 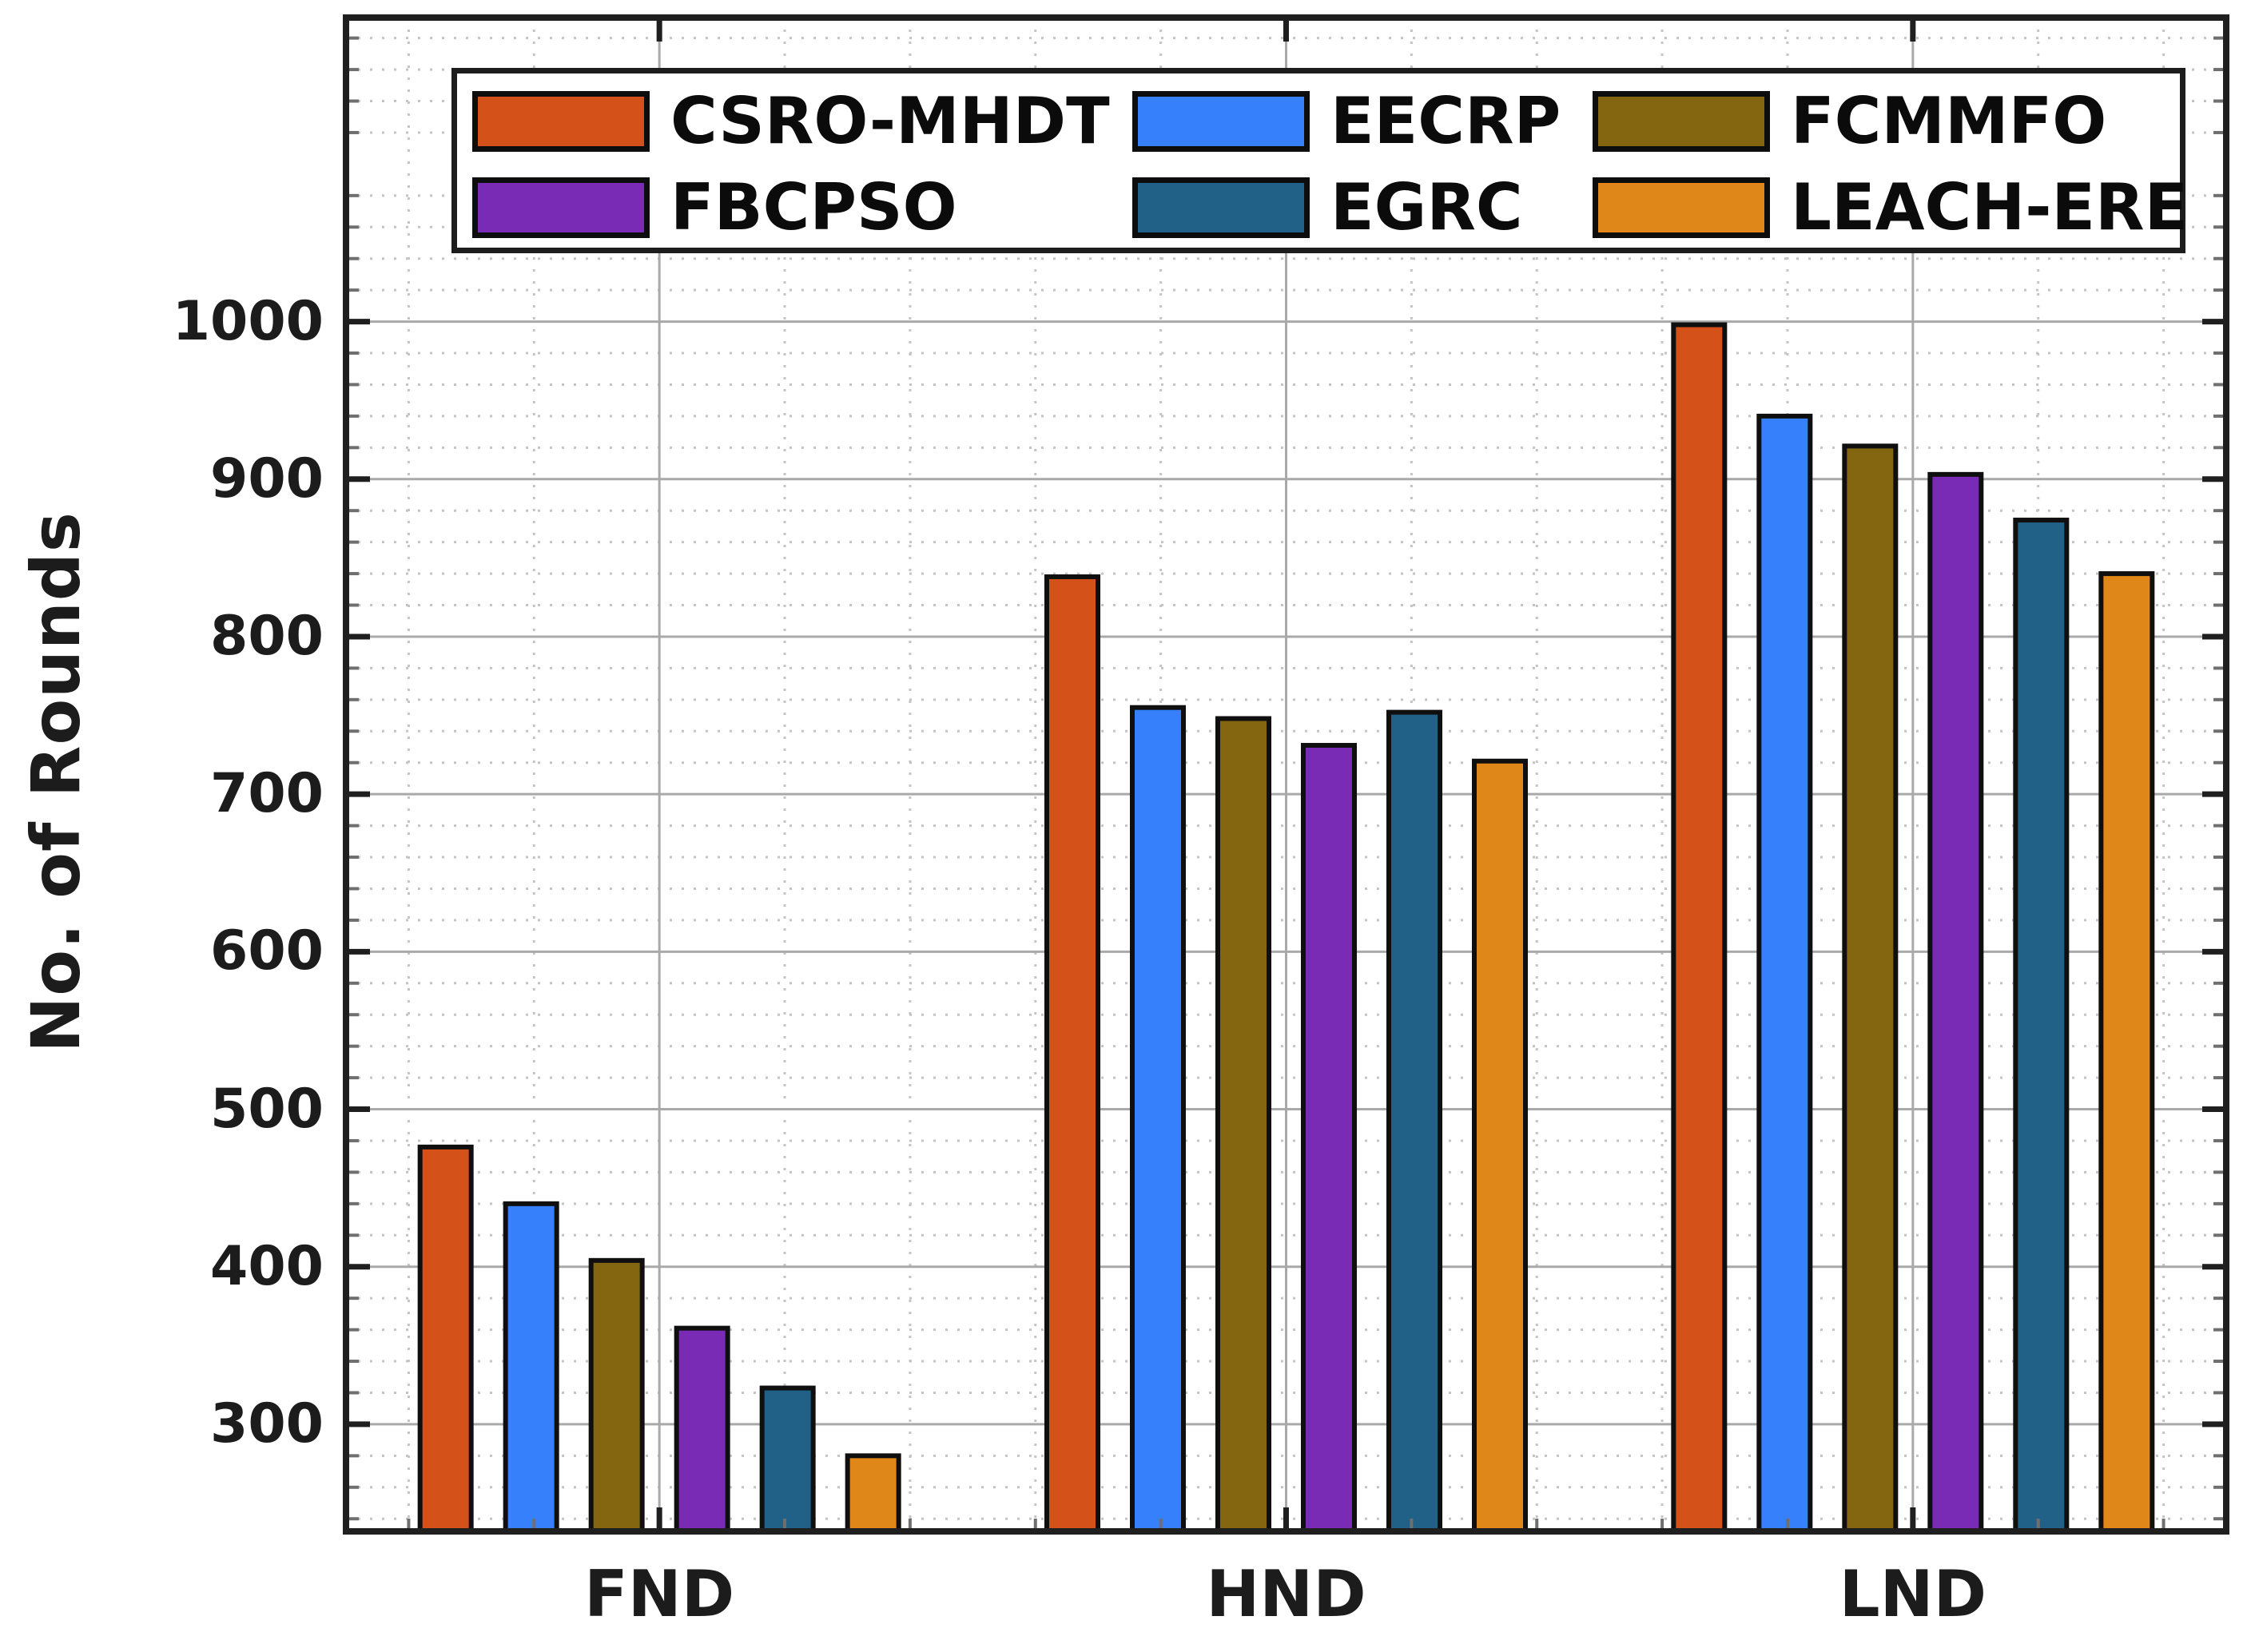 I want to click on bar-CSRO-MHDT-LND, so click(x=1699, y=928).